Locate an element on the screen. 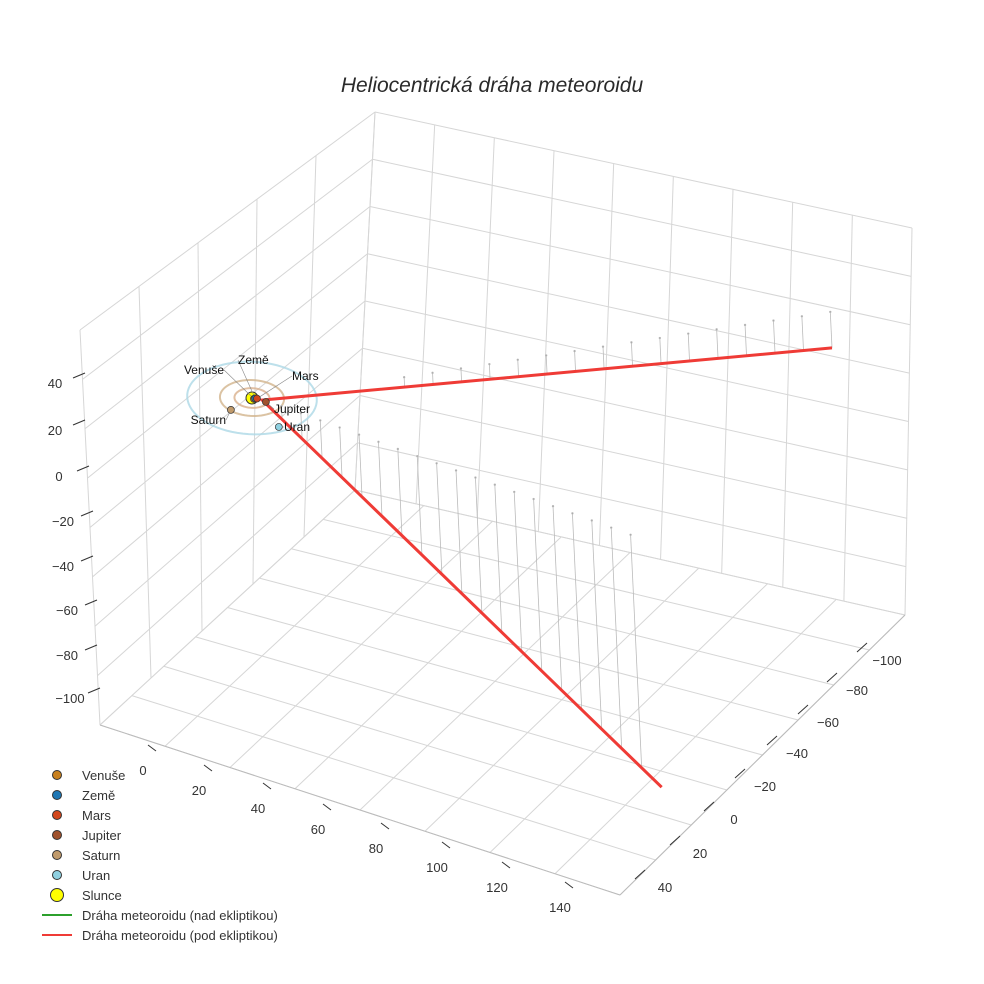  planet-marker-mars is located at coordinates (257, 398).